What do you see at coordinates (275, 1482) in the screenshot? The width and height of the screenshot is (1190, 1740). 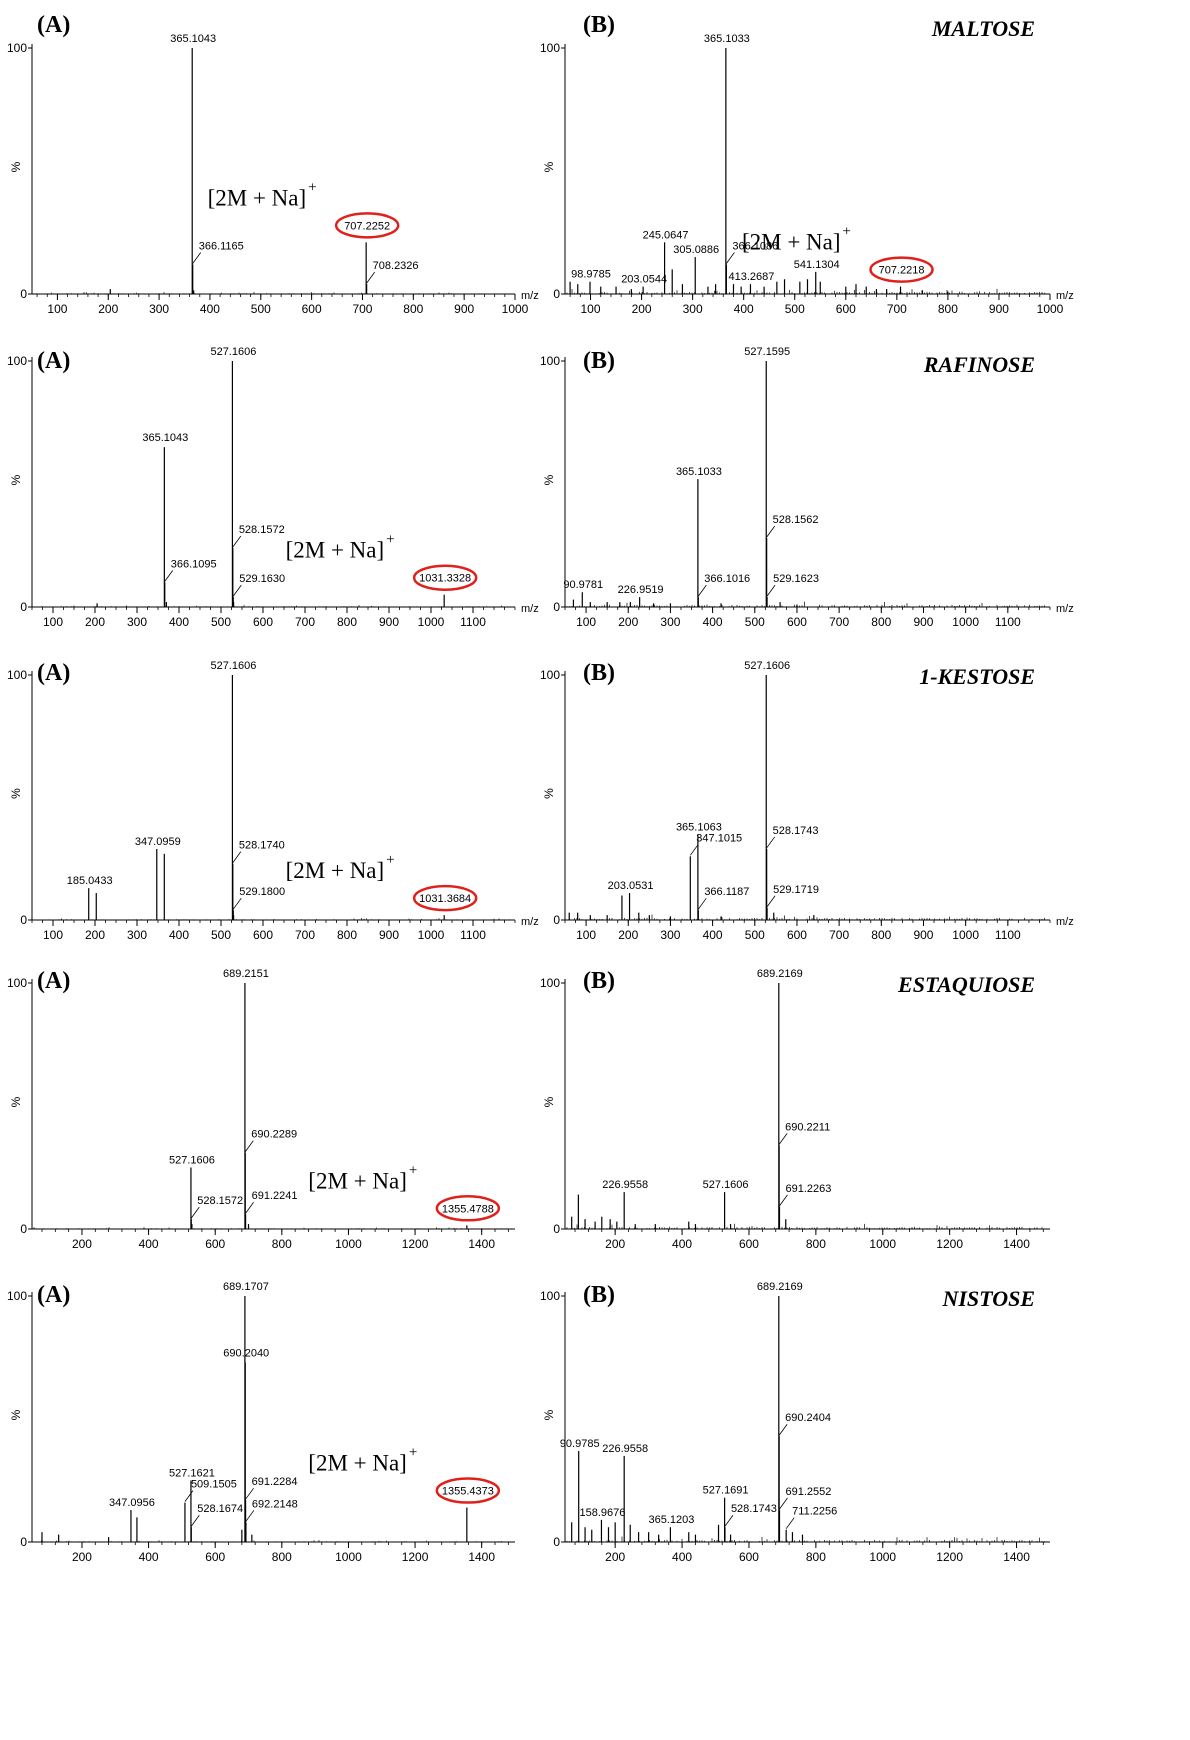 I see `peak-label: 691.2284` at bounding box center [275, 1482].